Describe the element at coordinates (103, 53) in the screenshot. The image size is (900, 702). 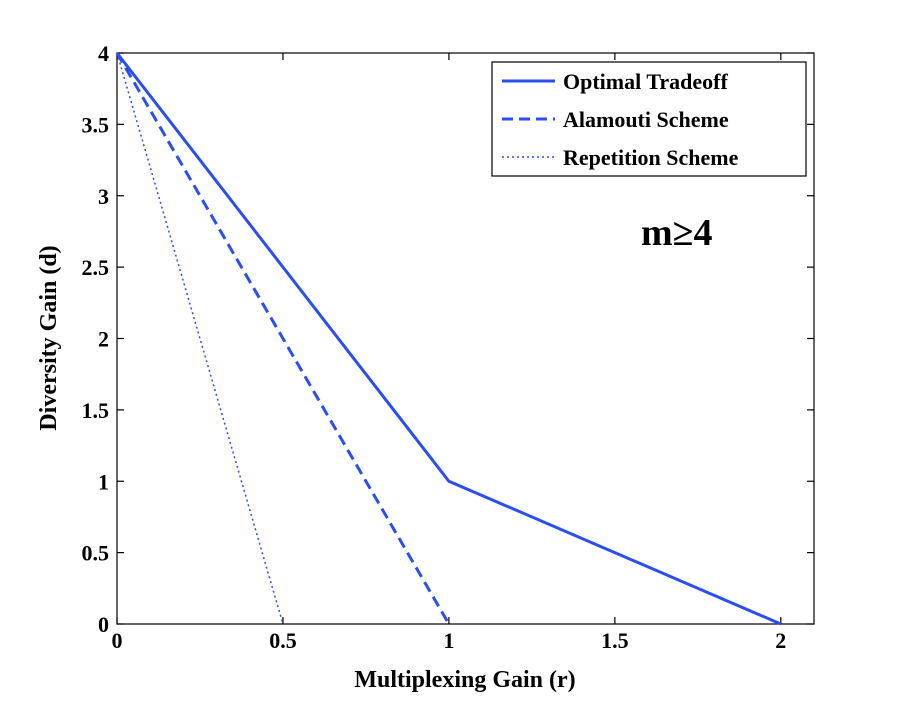
I see `y-tick-label: 4` at that location.